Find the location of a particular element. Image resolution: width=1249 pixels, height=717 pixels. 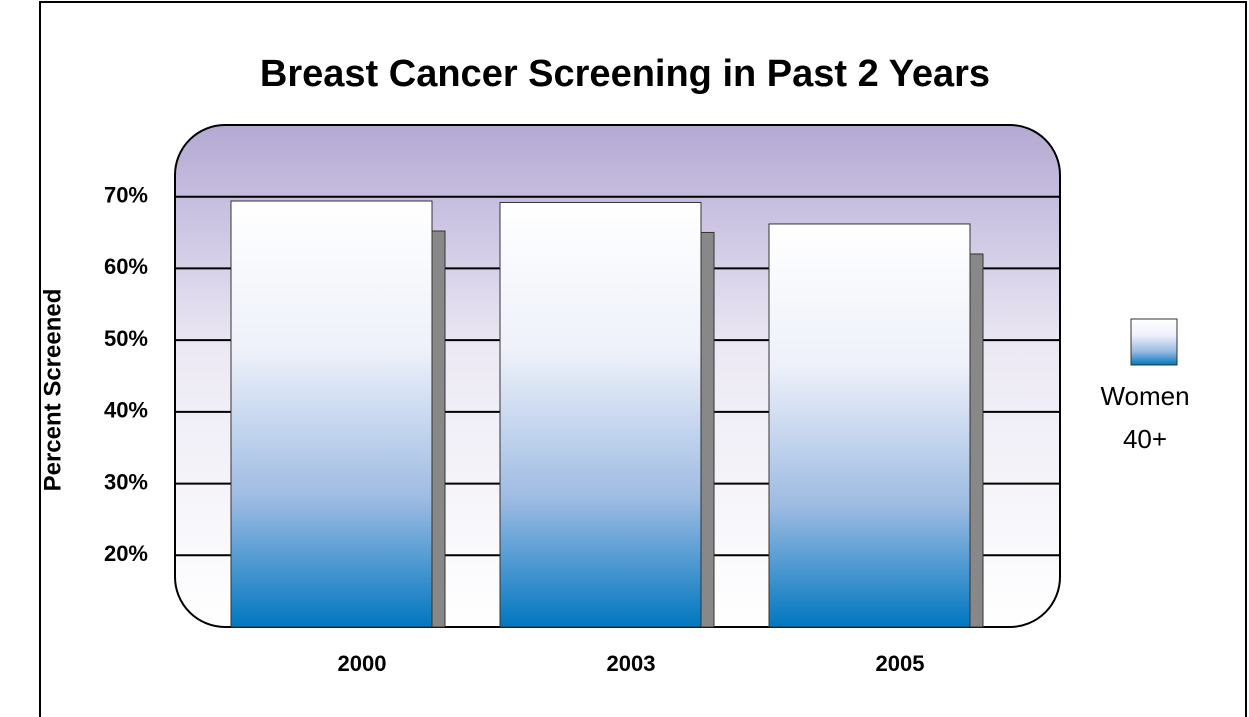

legend-swatch is located at coordinates (1154, 342).